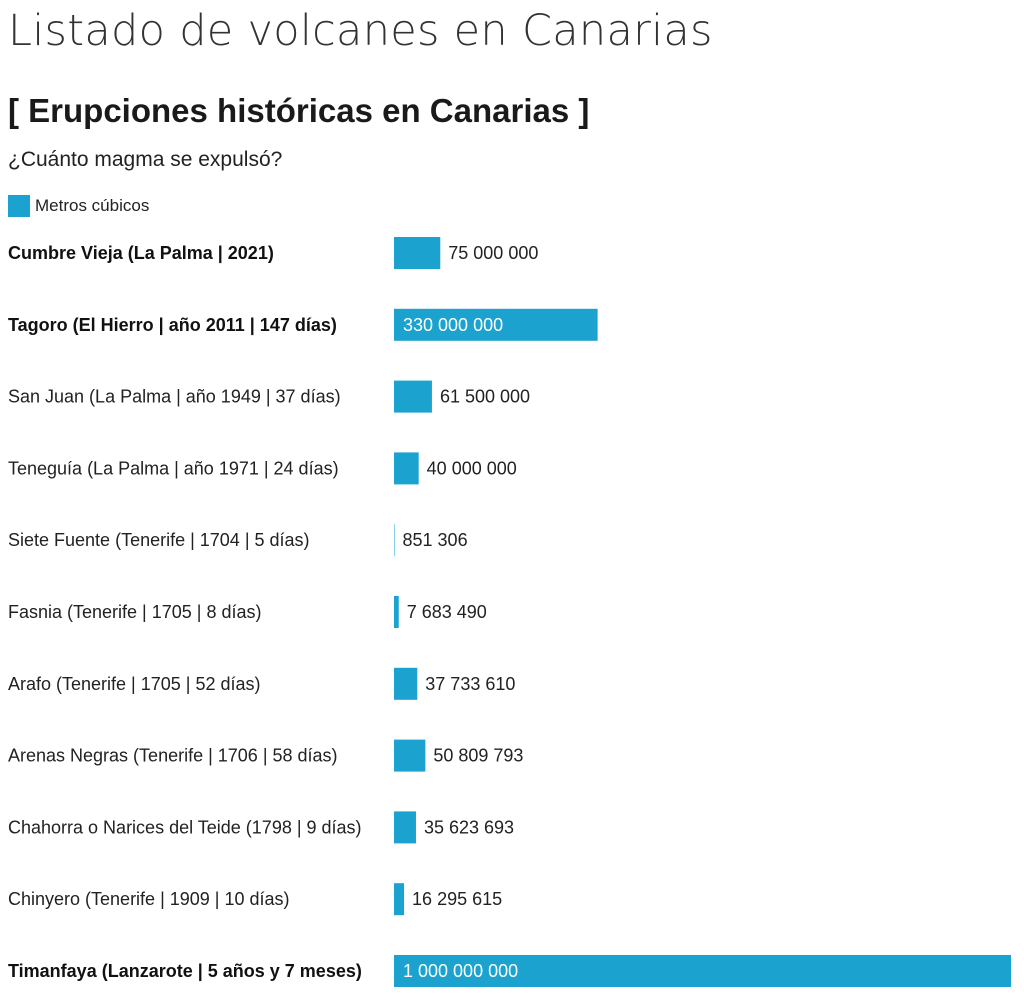  Describe the element at coordinates (360, 31) in the screenshot. I see `page-title: Listado de volcanes en Canarias` at that location.